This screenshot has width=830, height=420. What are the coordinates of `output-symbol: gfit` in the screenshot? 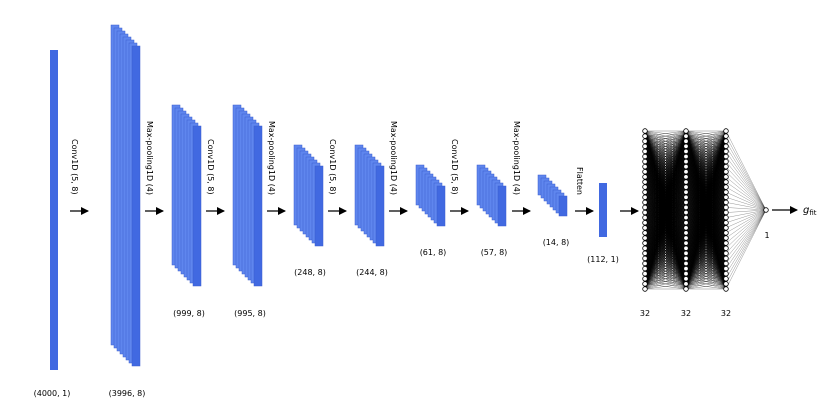 It's located at (810, 211).